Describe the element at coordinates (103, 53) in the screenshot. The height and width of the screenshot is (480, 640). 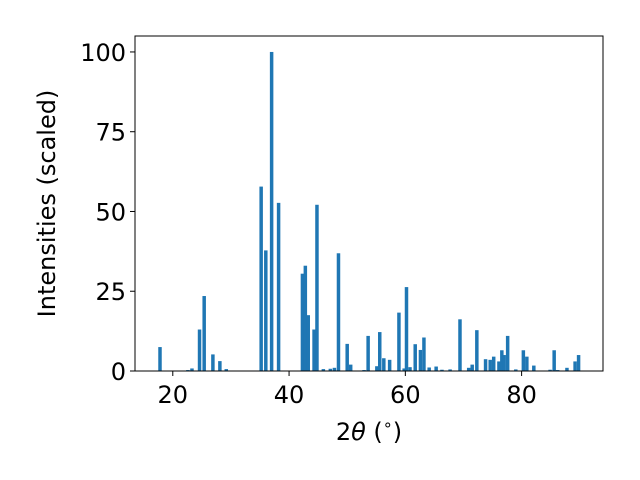
I see `y-tick-label: 100` at that location.